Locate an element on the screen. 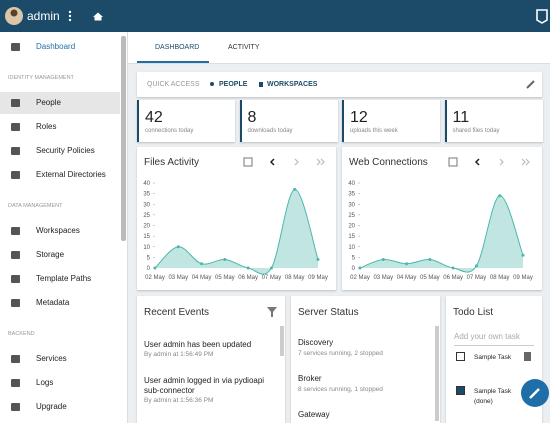 This screenshot has height=423, width=550. card-title: Server Status is located at coordinates (328, 312).